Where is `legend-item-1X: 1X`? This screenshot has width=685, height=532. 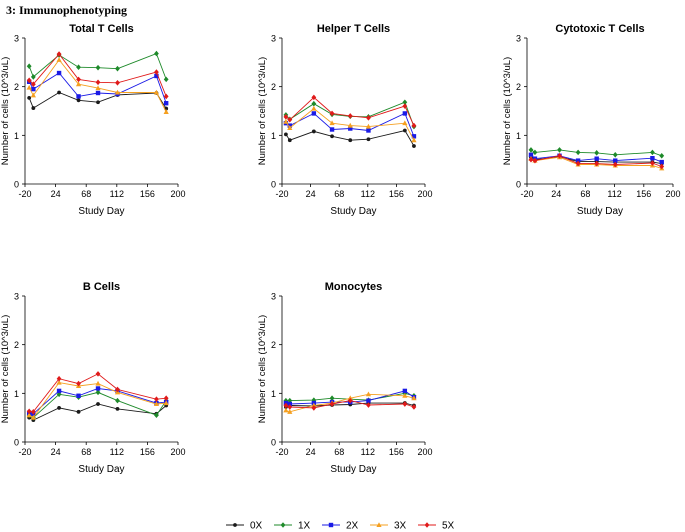 legend-item-1X: 1X is located at coordinates (292, 526).